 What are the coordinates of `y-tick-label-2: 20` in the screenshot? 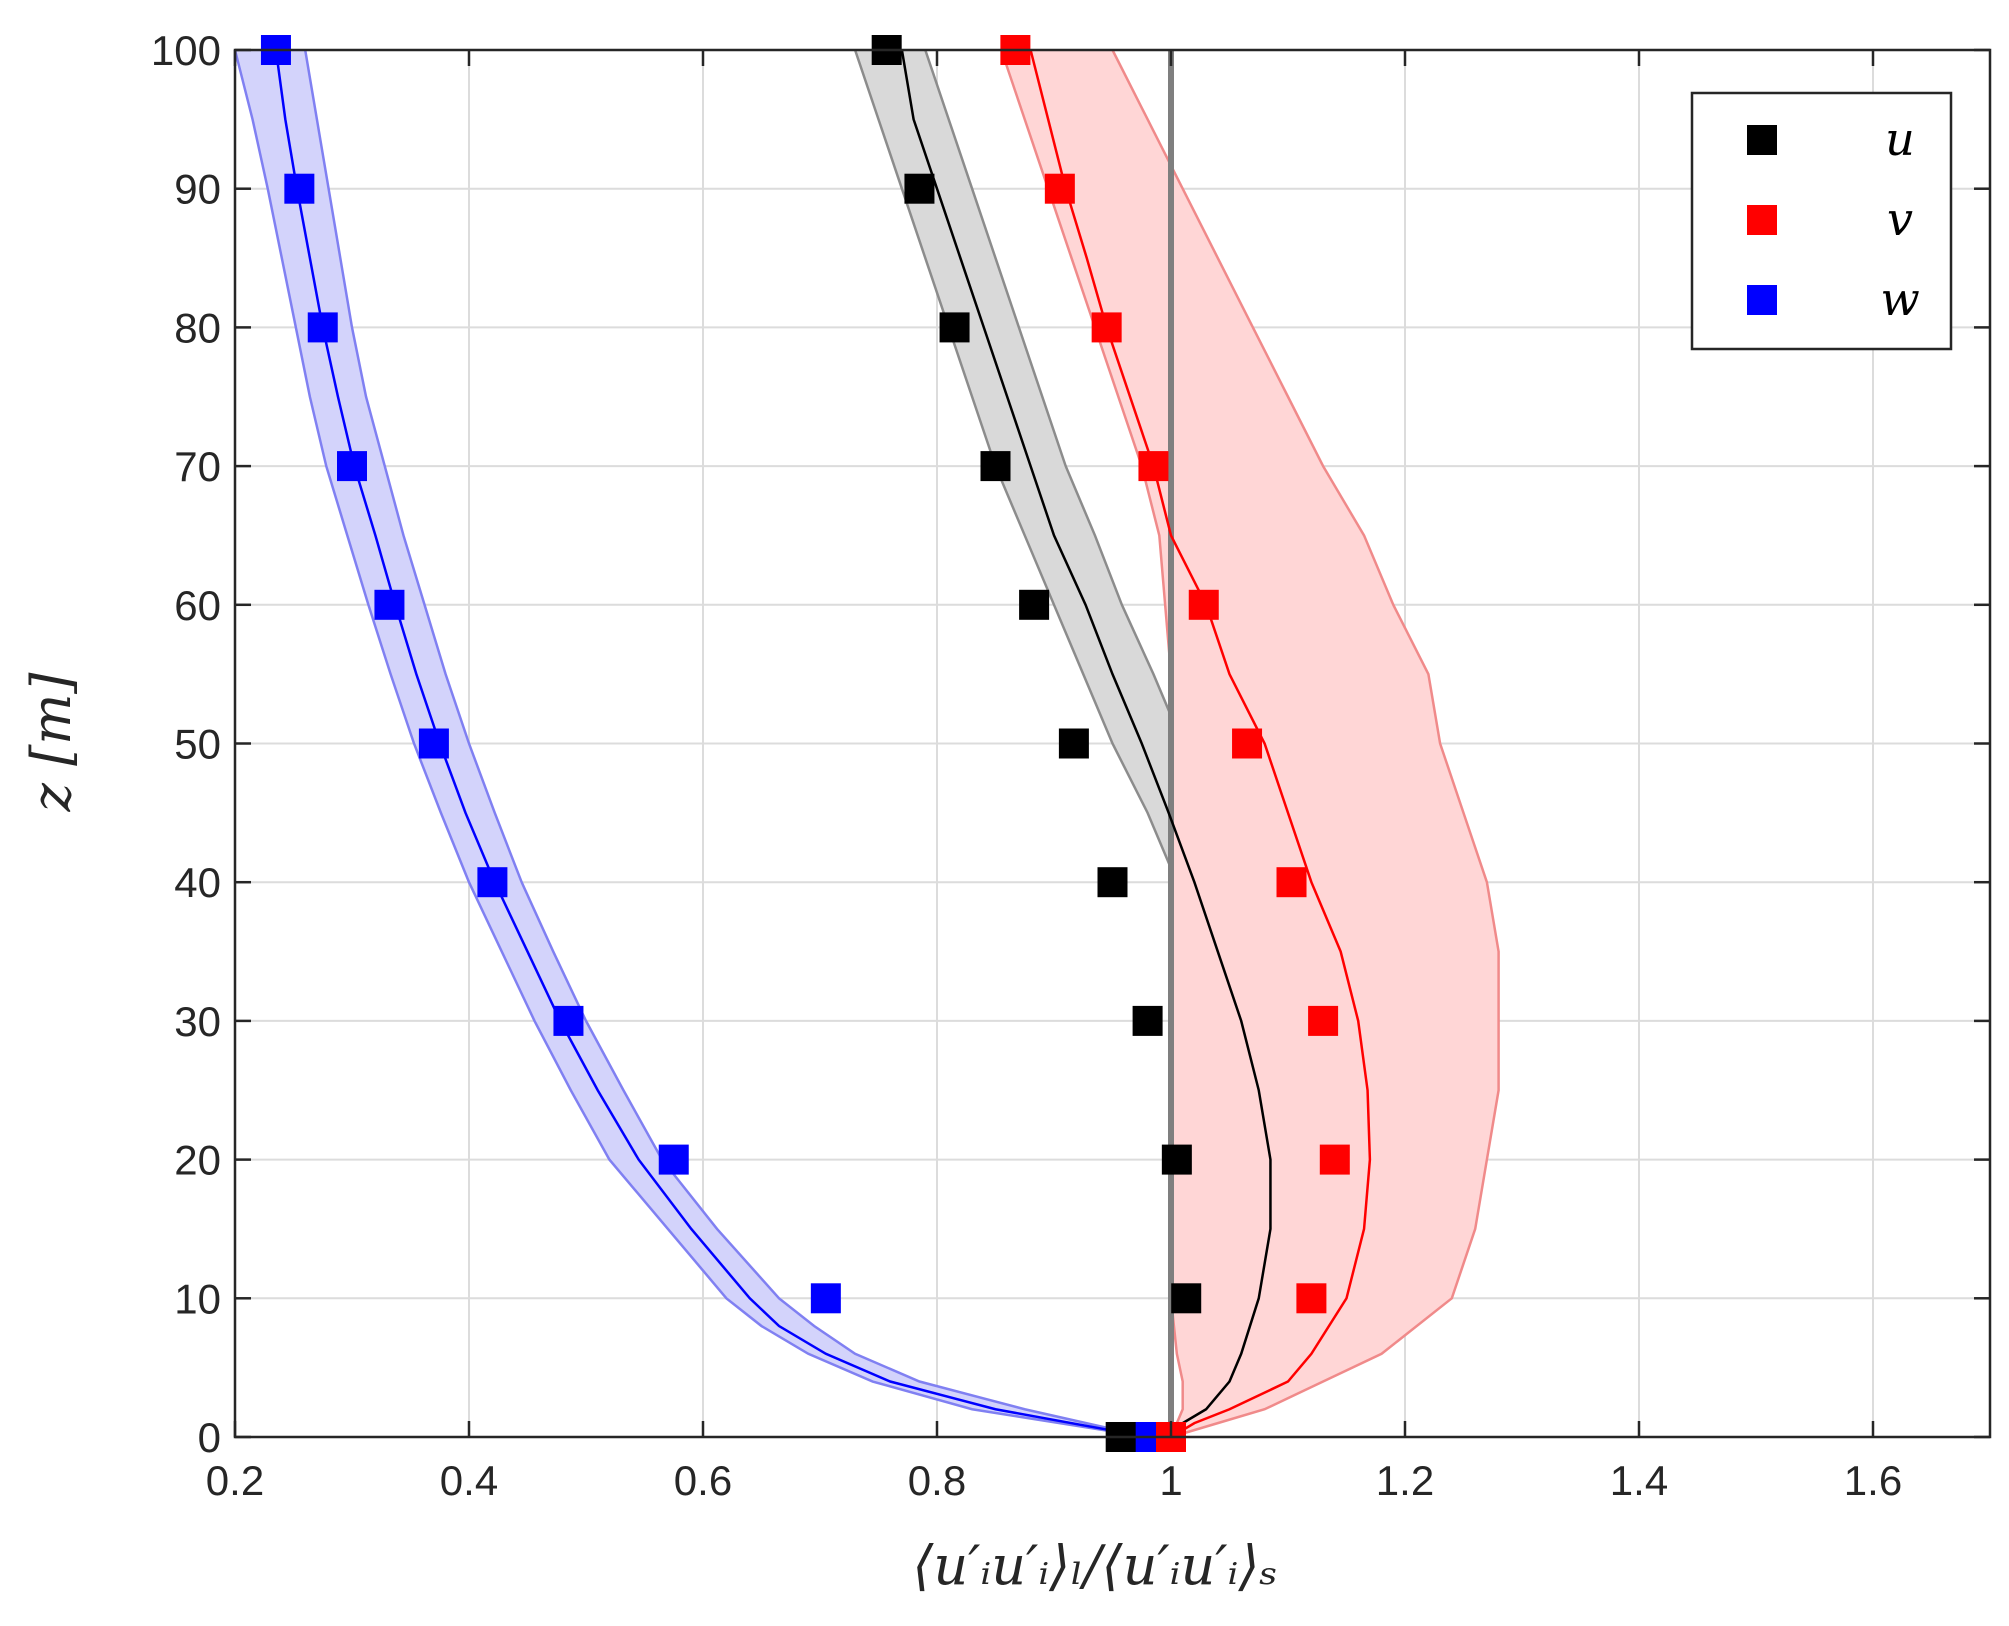 It's located at (197, 1160).